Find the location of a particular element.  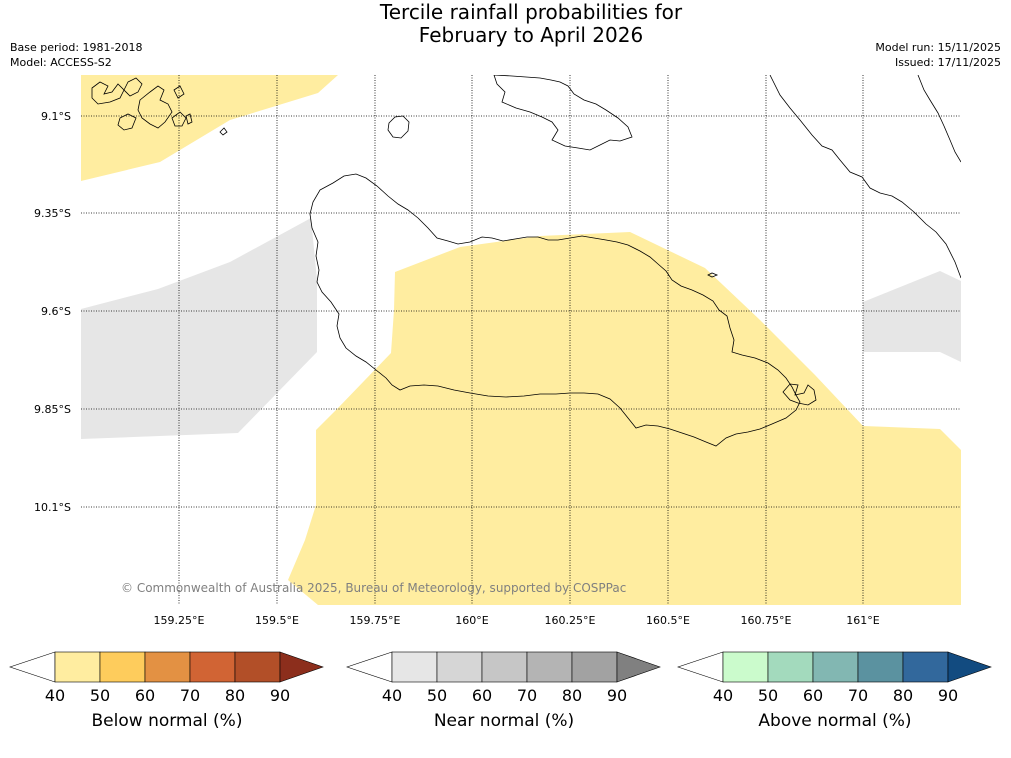

latitude-labels: 9.1°S 9.35°S 9.6°S 9.85°S 10.1°S is located at coordinates (52, 312).